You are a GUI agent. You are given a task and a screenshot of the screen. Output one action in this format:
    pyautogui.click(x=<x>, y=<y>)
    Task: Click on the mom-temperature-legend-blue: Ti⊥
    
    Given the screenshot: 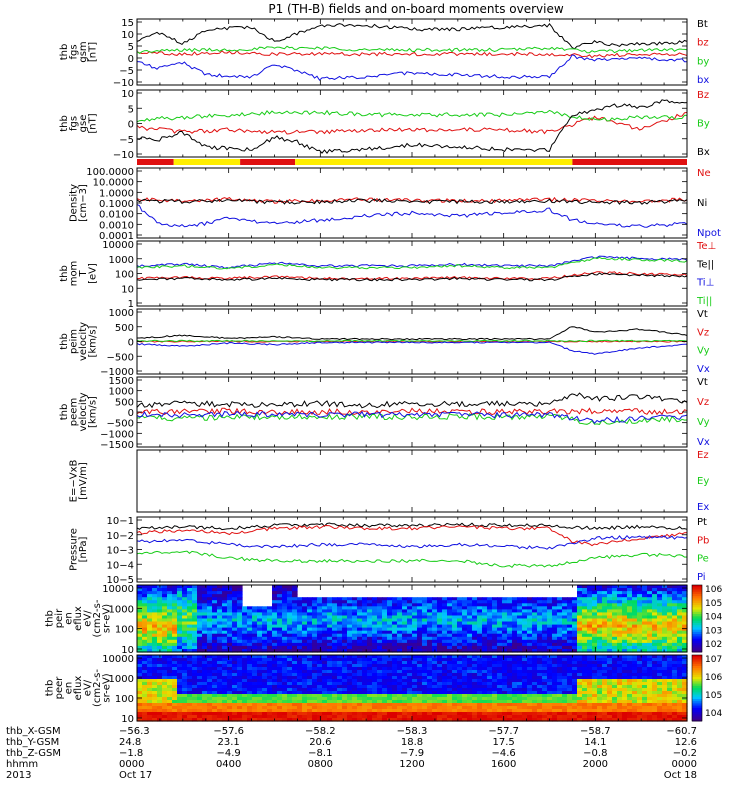 What is the action you would take?
    pyautogui.click(x=705, y=283)
    